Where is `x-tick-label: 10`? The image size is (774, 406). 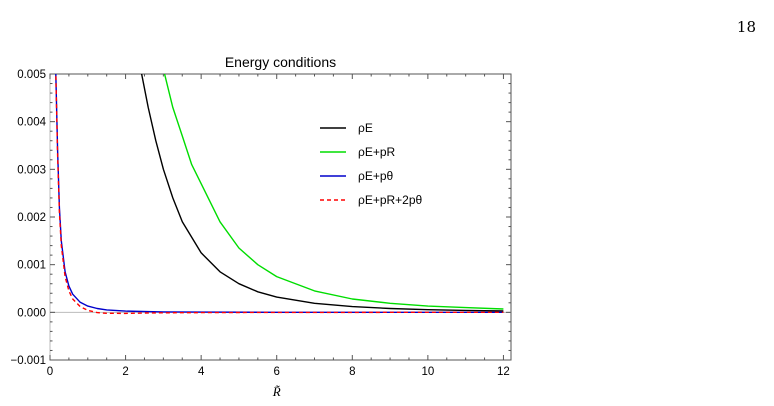
x-tick-label: 10 is located at coordinates (427, 372).